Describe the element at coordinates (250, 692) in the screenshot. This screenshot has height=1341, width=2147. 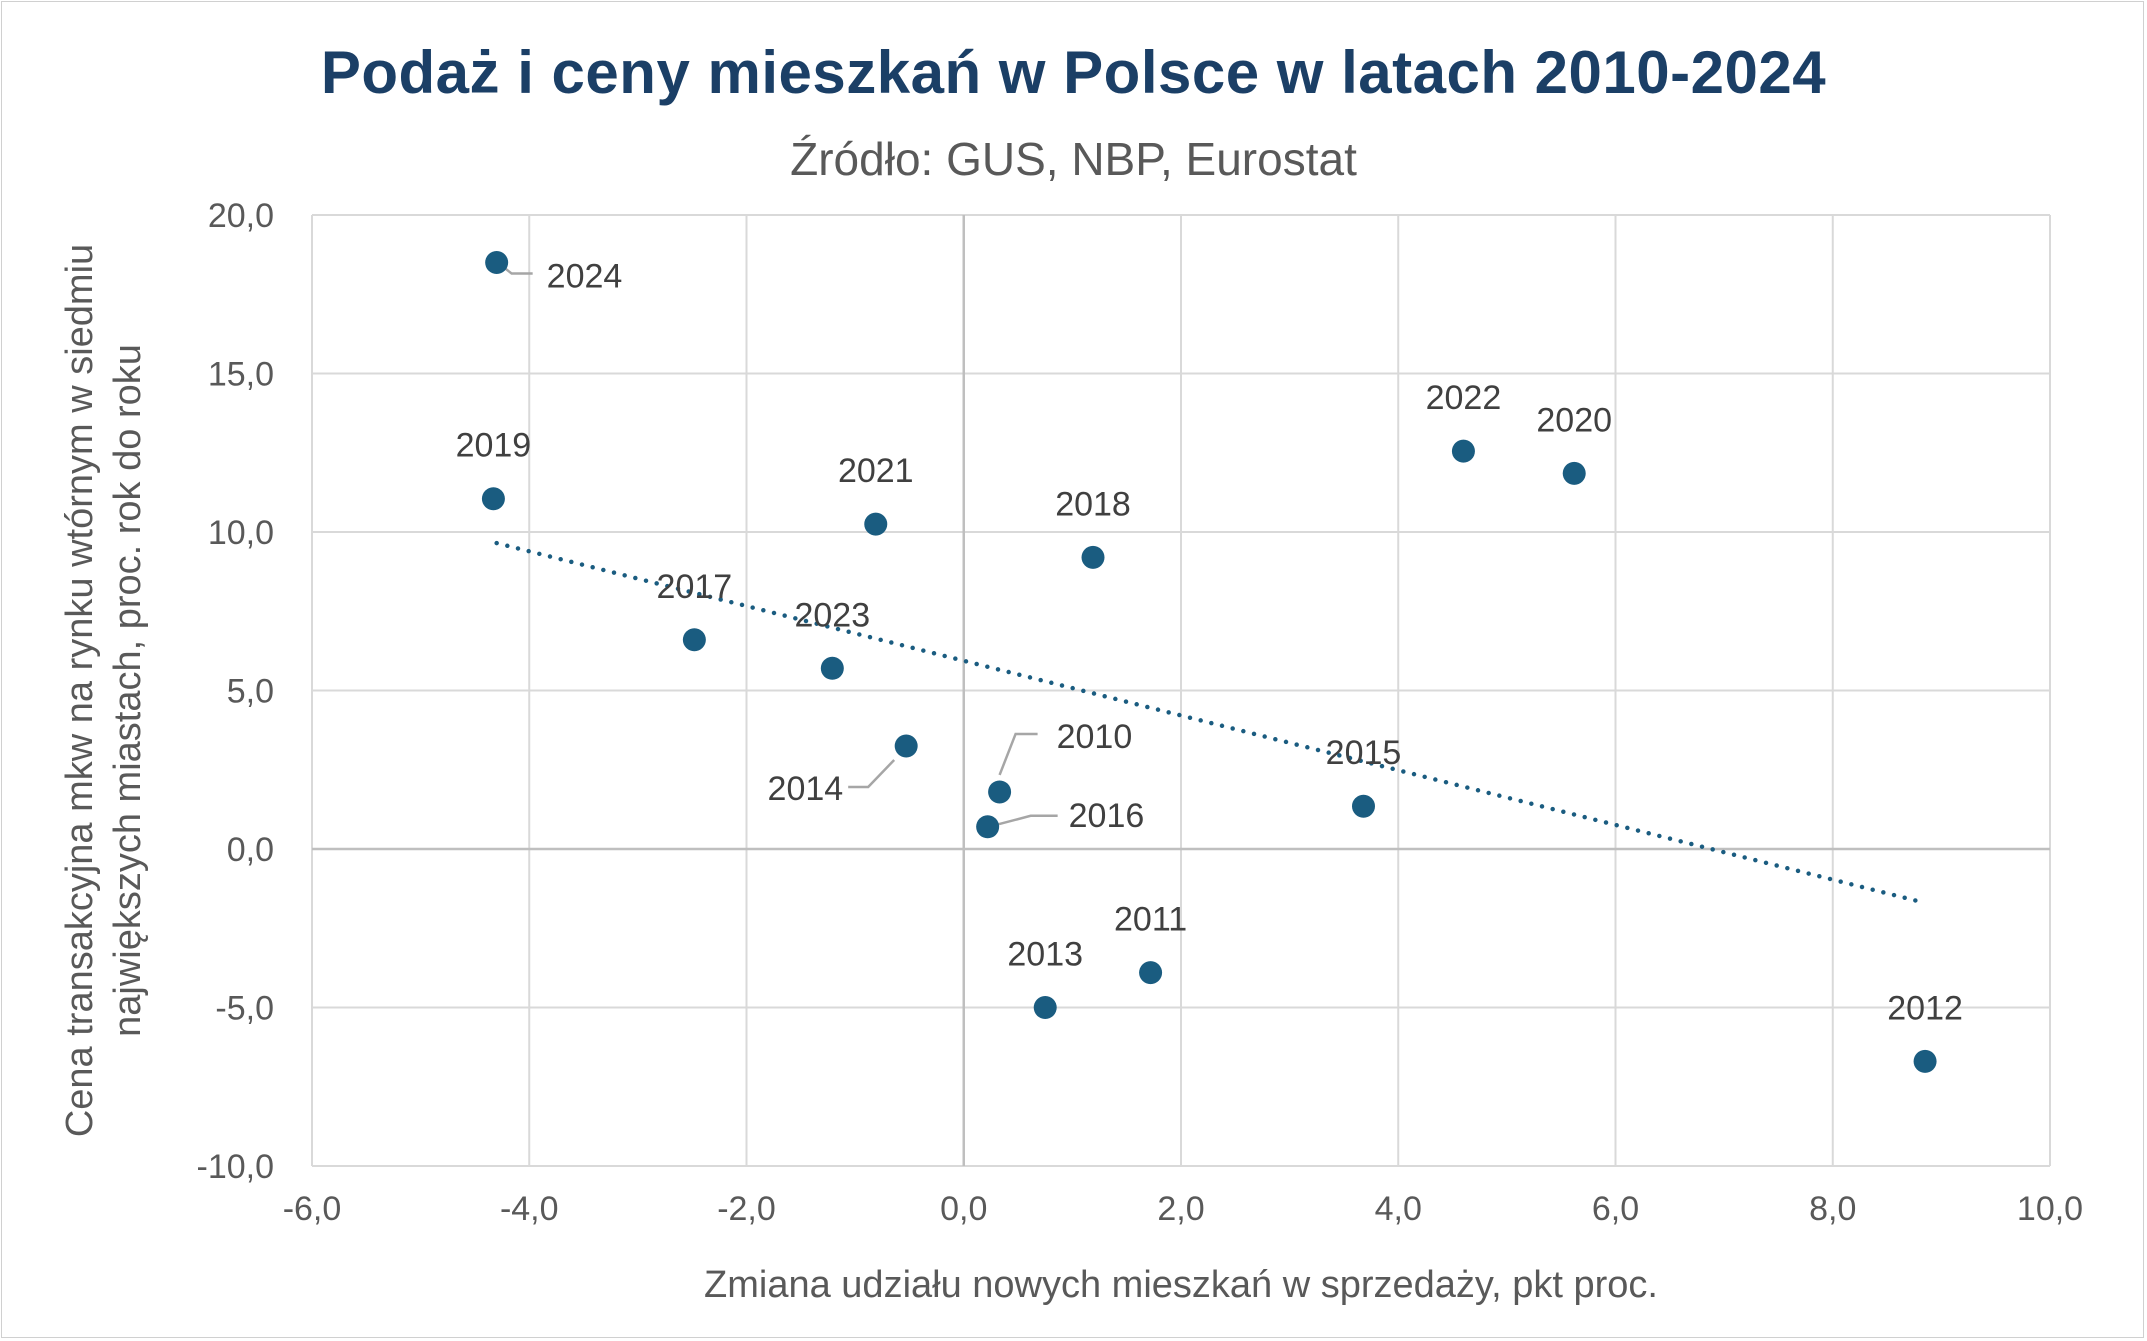
I see `y-tick-label: 5,0` at that location.